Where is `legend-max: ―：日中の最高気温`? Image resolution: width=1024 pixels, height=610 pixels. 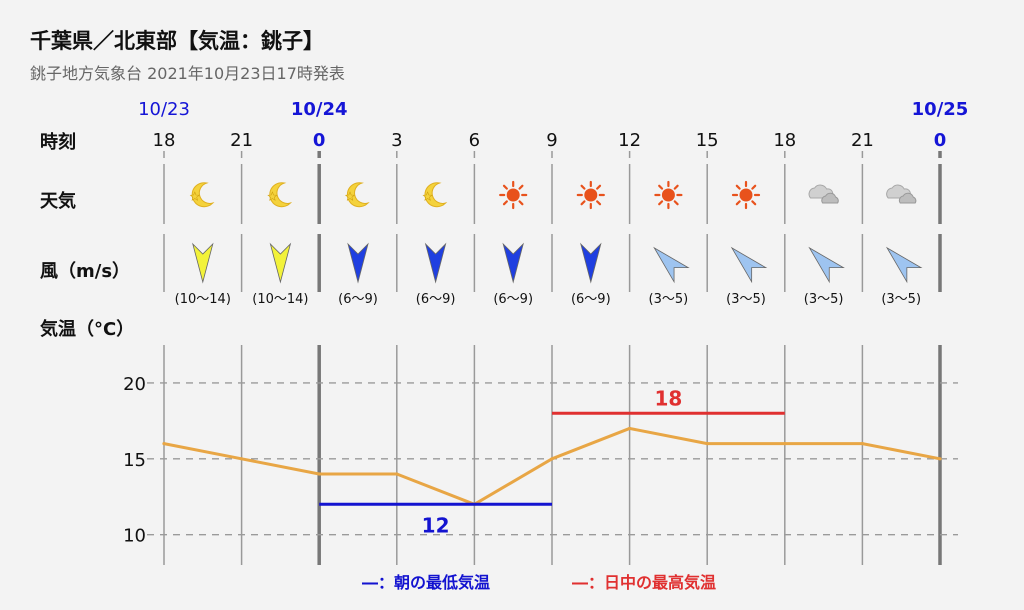 legend-max: ―：日中の最高気温 is located at coordinates (644, 582).